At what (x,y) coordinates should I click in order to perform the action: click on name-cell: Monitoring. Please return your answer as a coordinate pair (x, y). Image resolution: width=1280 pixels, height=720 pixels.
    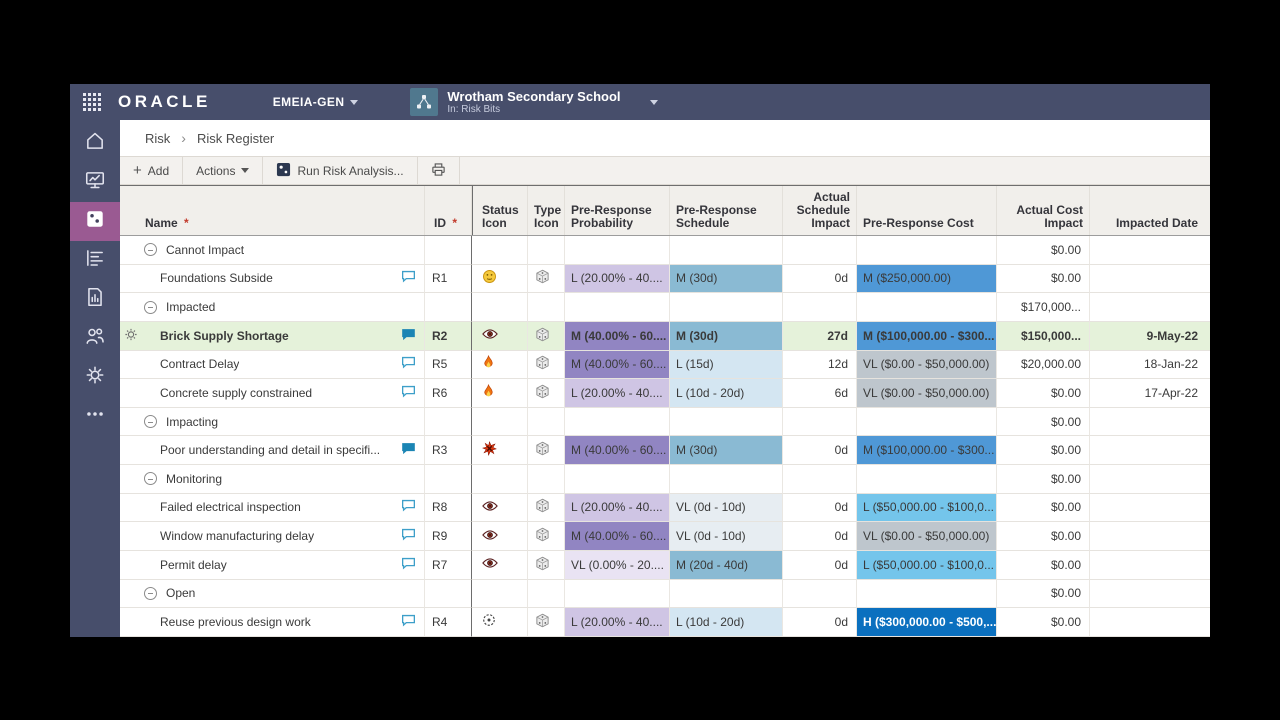
    Looking at the image, I should click on (272, 479).